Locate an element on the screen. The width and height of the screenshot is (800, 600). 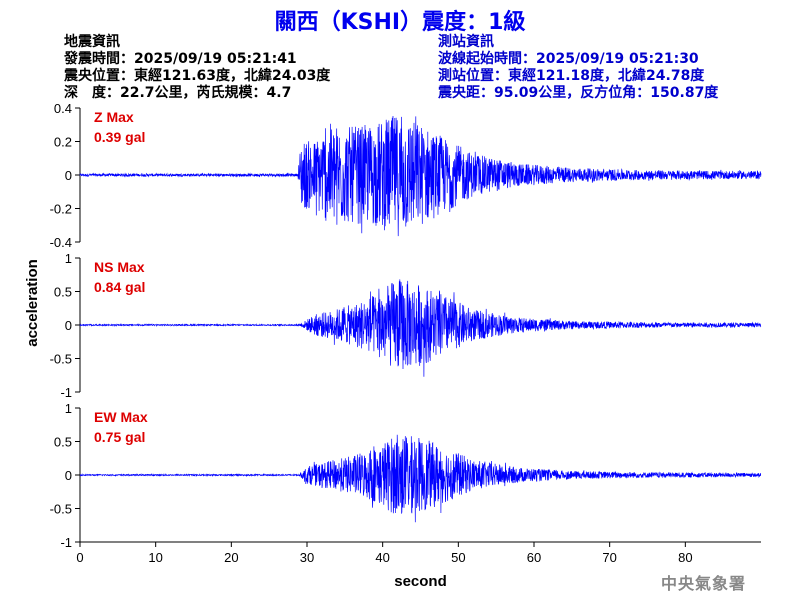
x-tick-label: 20 is located at coordinates (231, 557).